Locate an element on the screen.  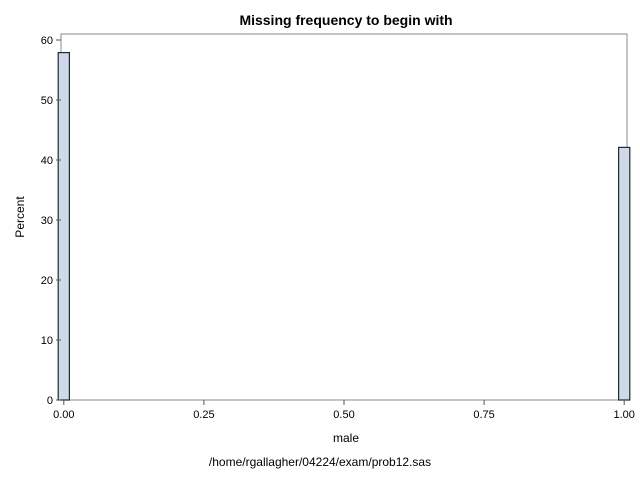
x-tick-label: 0.75 is located at coordinates (483, 415).